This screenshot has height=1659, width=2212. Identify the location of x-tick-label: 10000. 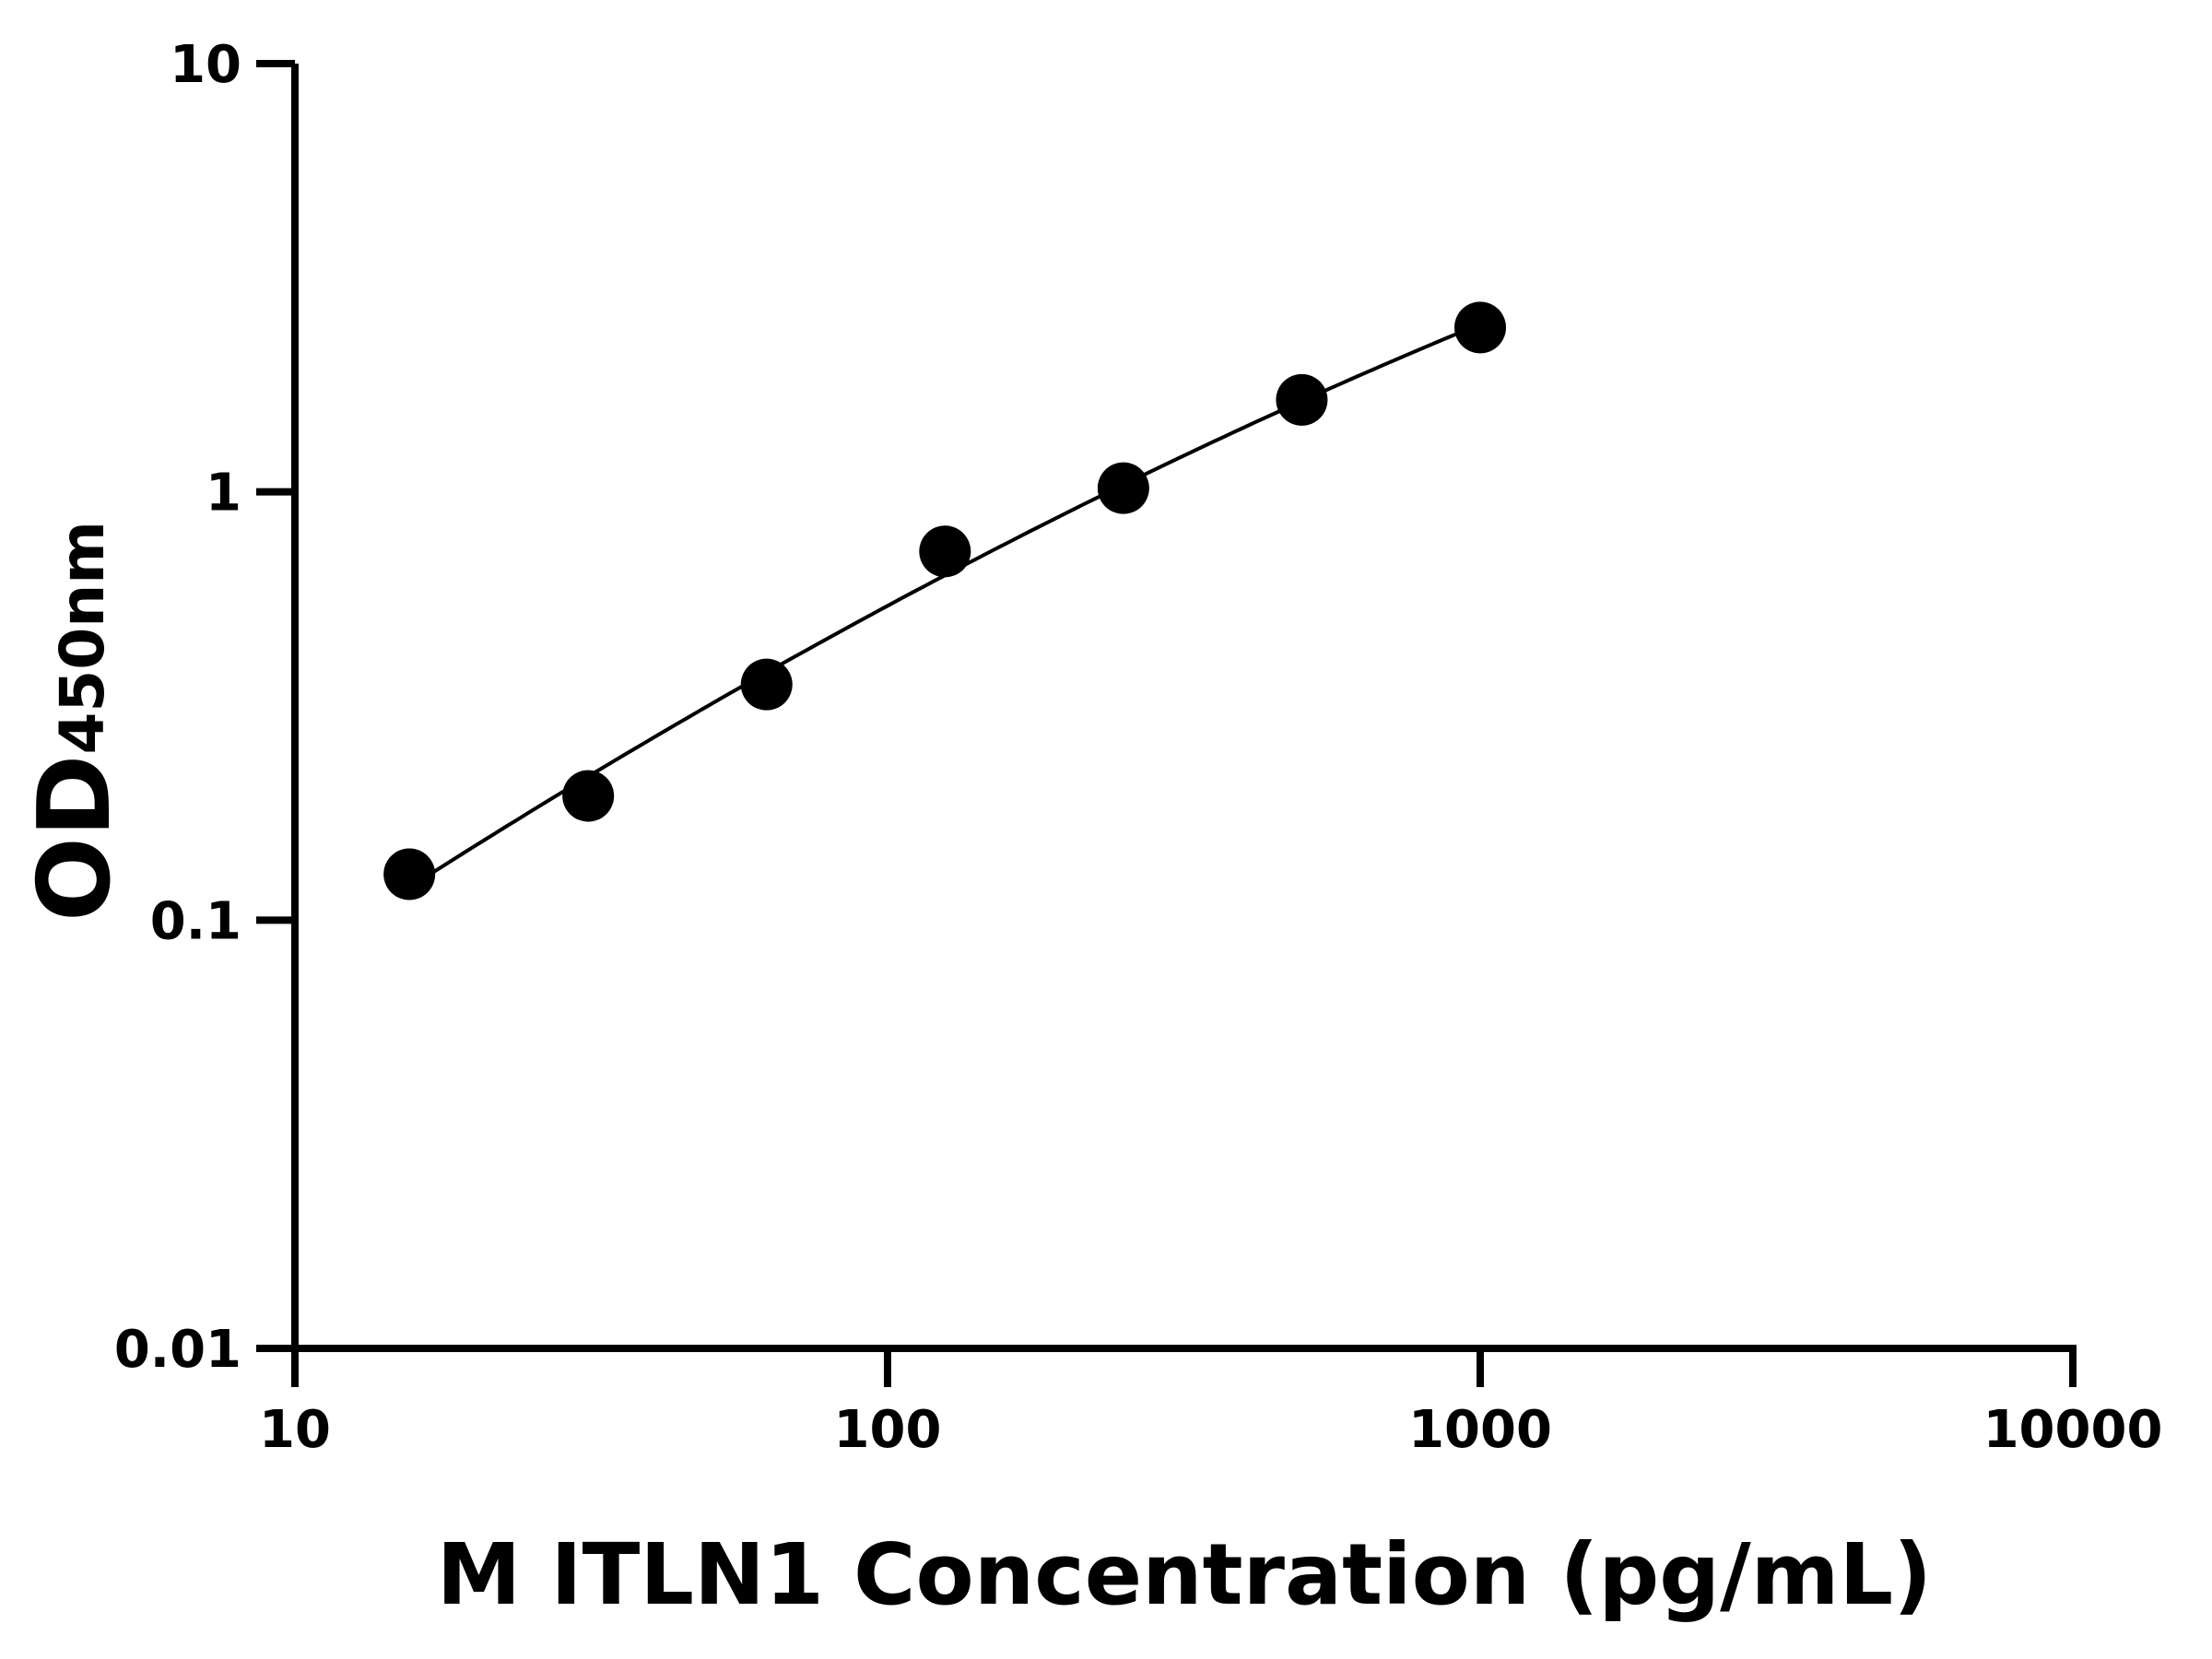
(2073, 1430).